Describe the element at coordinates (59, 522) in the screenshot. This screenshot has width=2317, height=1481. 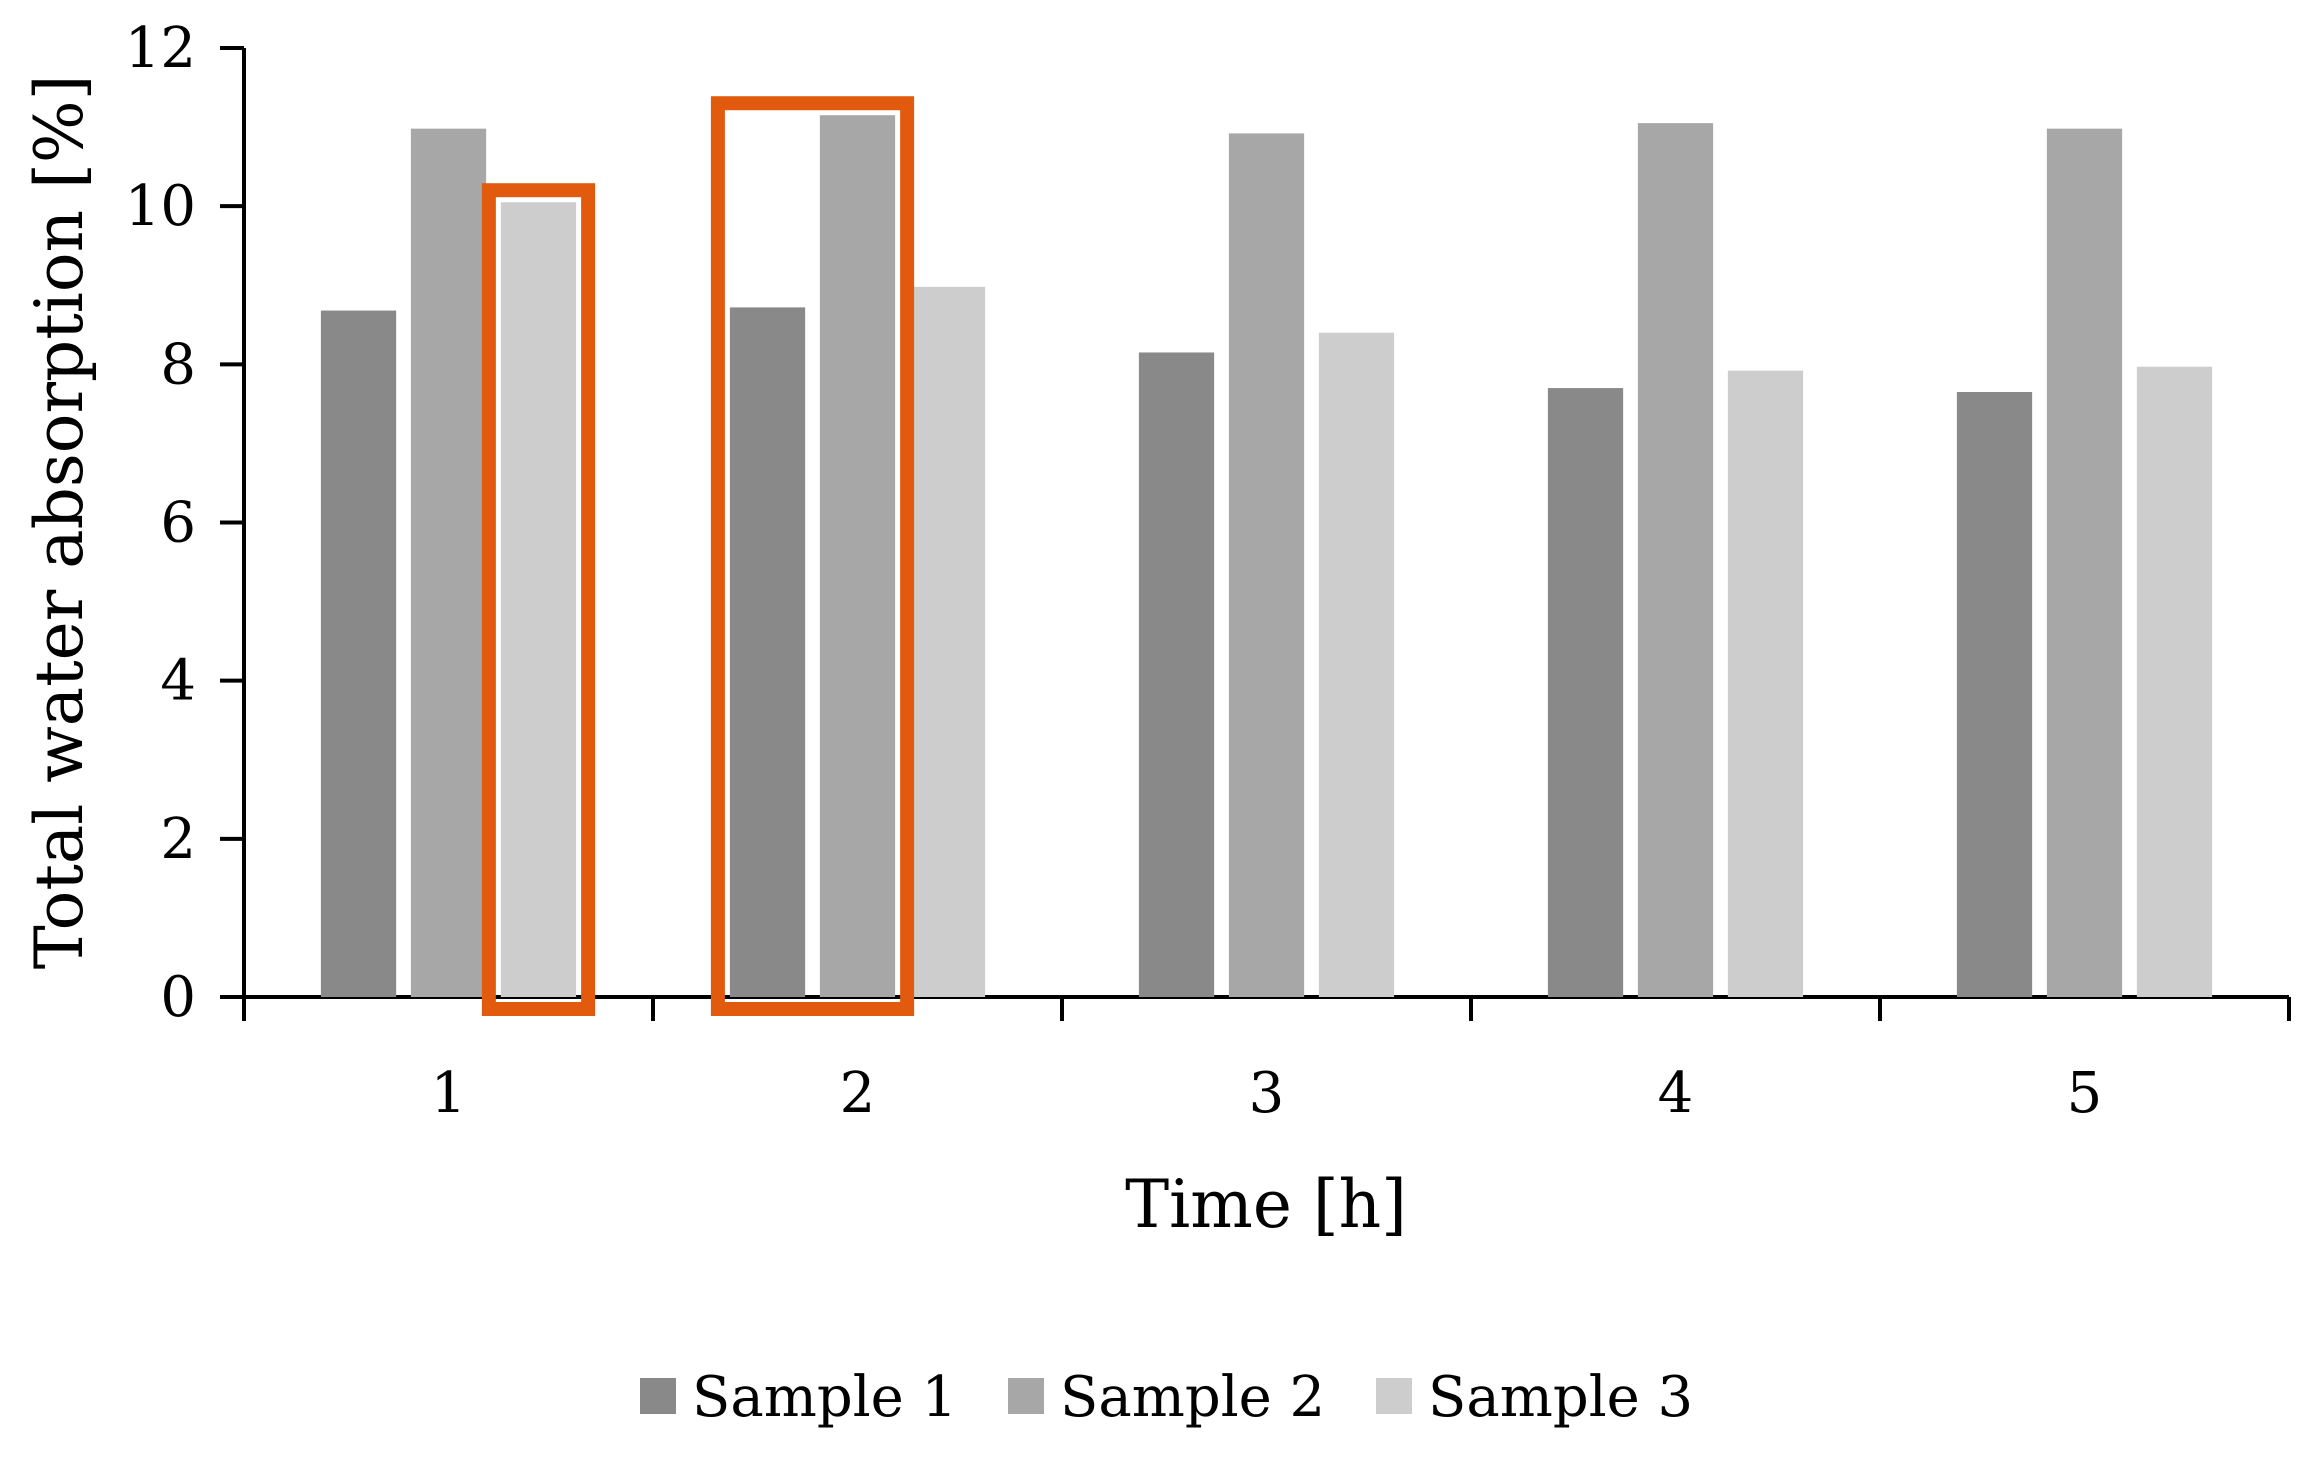
I see `y-axis-title: Total water absorption [%]` at that location.